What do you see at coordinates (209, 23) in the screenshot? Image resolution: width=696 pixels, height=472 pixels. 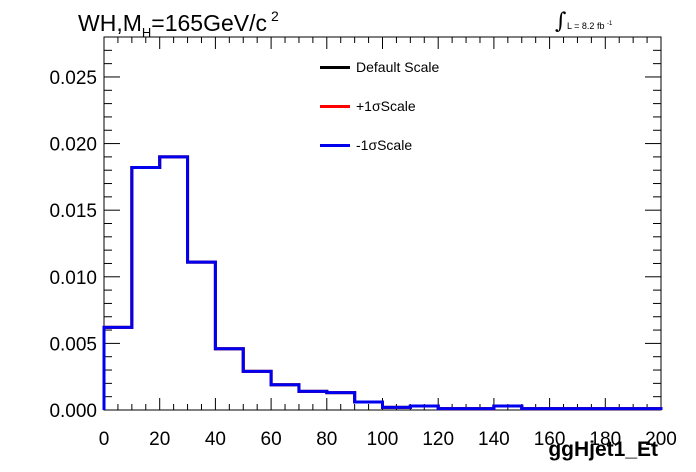 I see `title-rest: =165GeV/c` at bounding box center [209, 23].